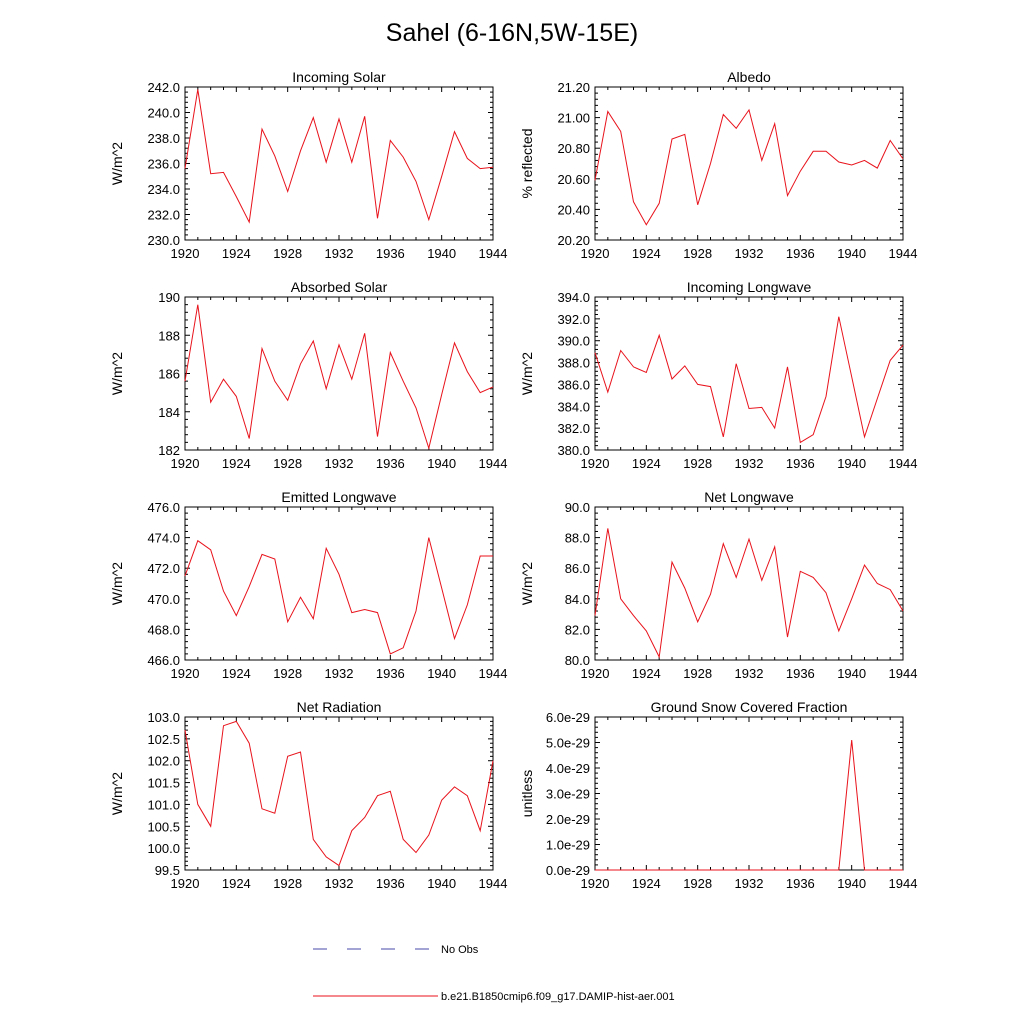 The height and width of the screenshot is (1024, 1024). Describe the element at coordinates (573, 363) in the screenshot. I see `y-tick-label: 388.0` at that location.